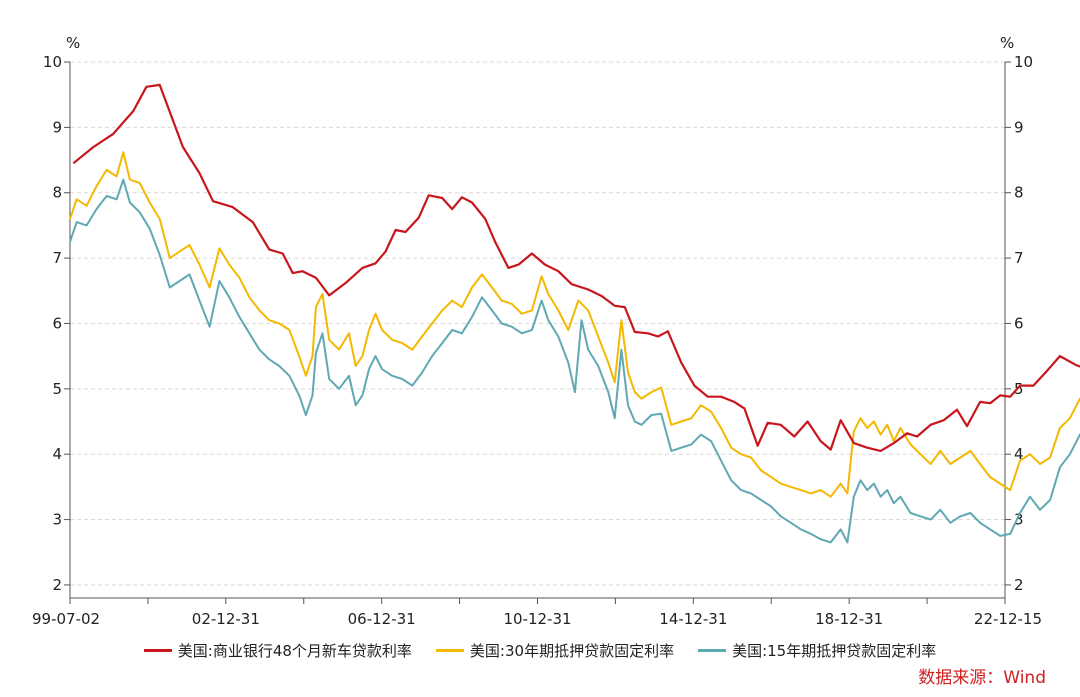 This screenshot has height=697, width=1080. Describe the element at coordinates (382, 619) in the screenshot. I see `x-tick-label: 06-12-31` at that location.